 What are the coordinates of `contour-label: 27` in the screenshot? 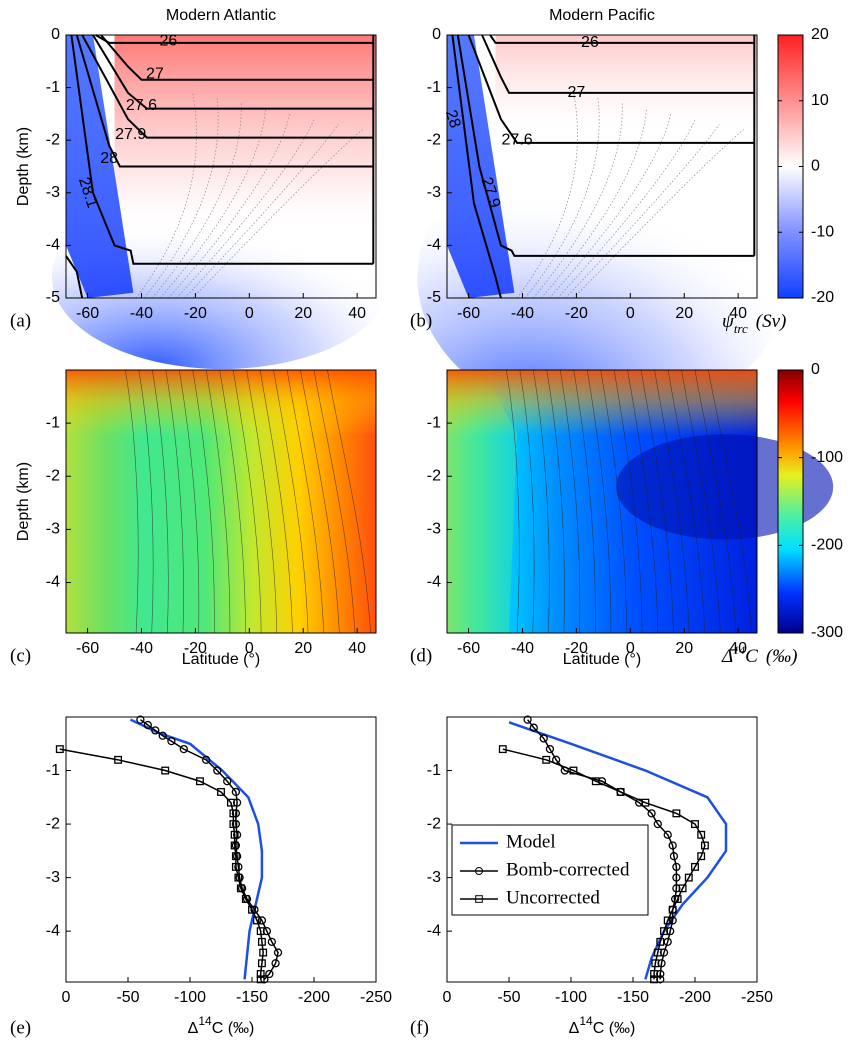 It's located at (576, 92).